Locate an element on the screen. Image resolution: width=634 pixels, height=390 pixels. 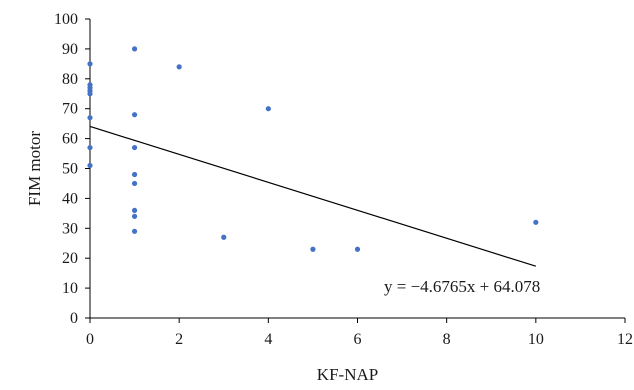
y-tick-label: 60 is located at coordinates (70, 139).